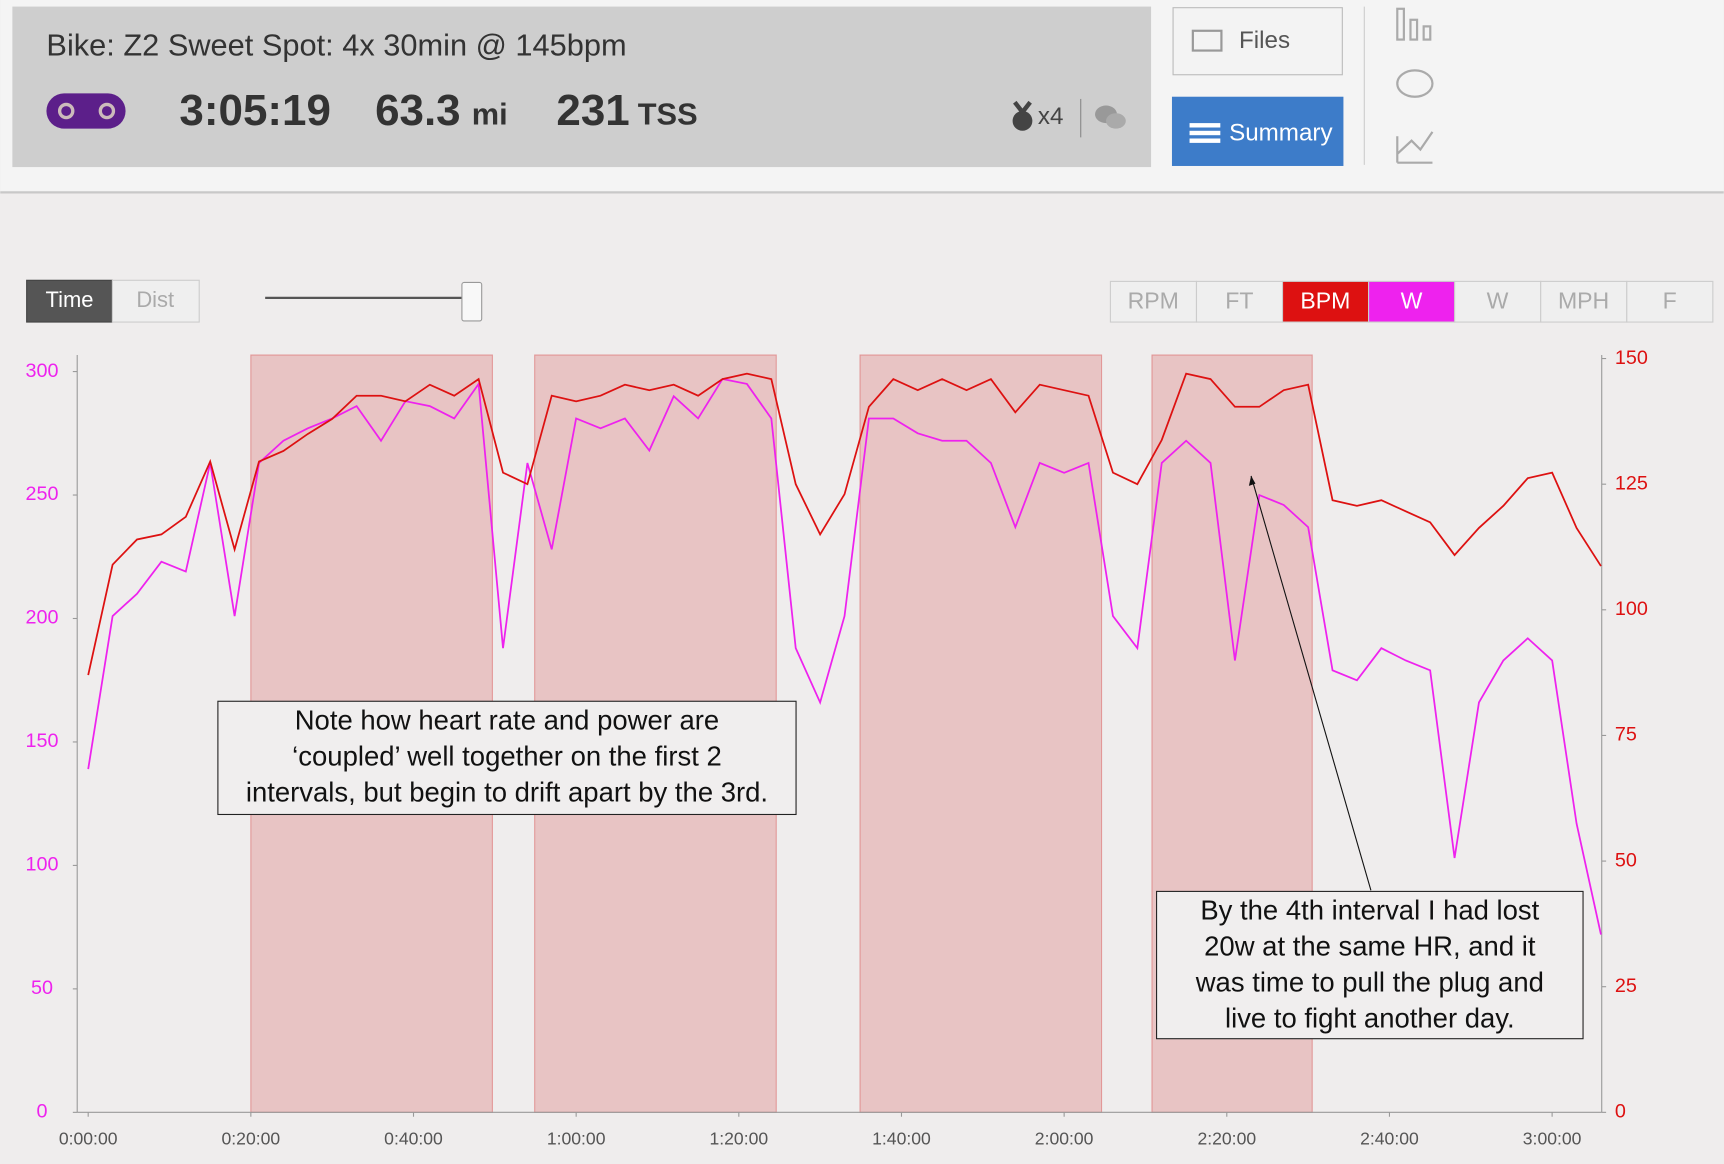 This screenshot has height=1164, width=1724. Describe the element at coordinates (1626, 986) in the screenshot. I see `y2-tick-label: 25` at that location.